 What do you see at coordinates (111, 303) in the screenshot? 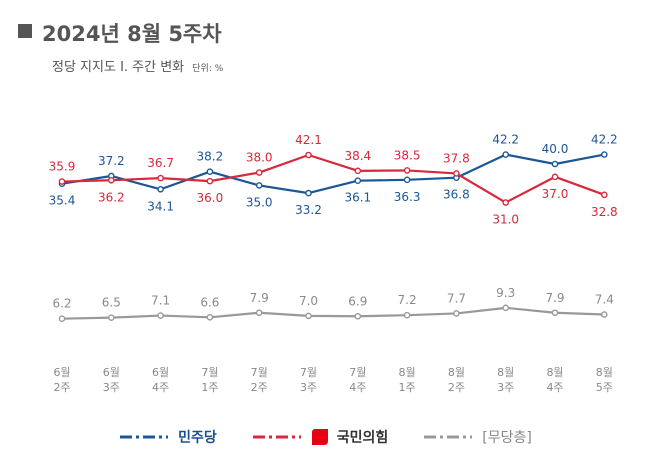
I see `data-label-none: 6.5` at bounding box center [111, 303].